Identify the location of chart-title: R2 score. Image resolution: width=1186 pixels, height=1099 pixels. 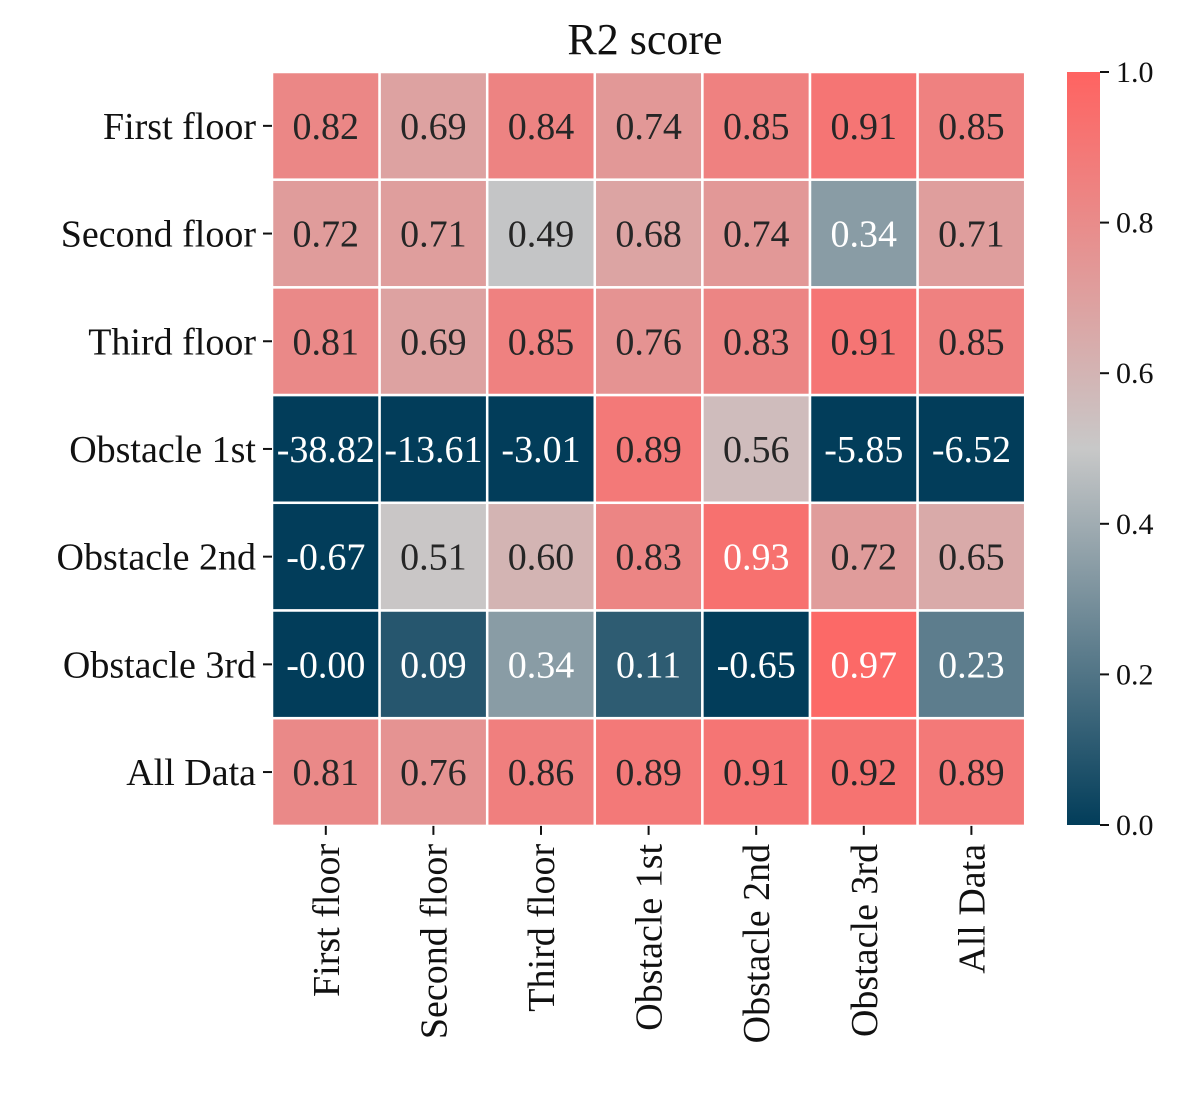
(644, 39).